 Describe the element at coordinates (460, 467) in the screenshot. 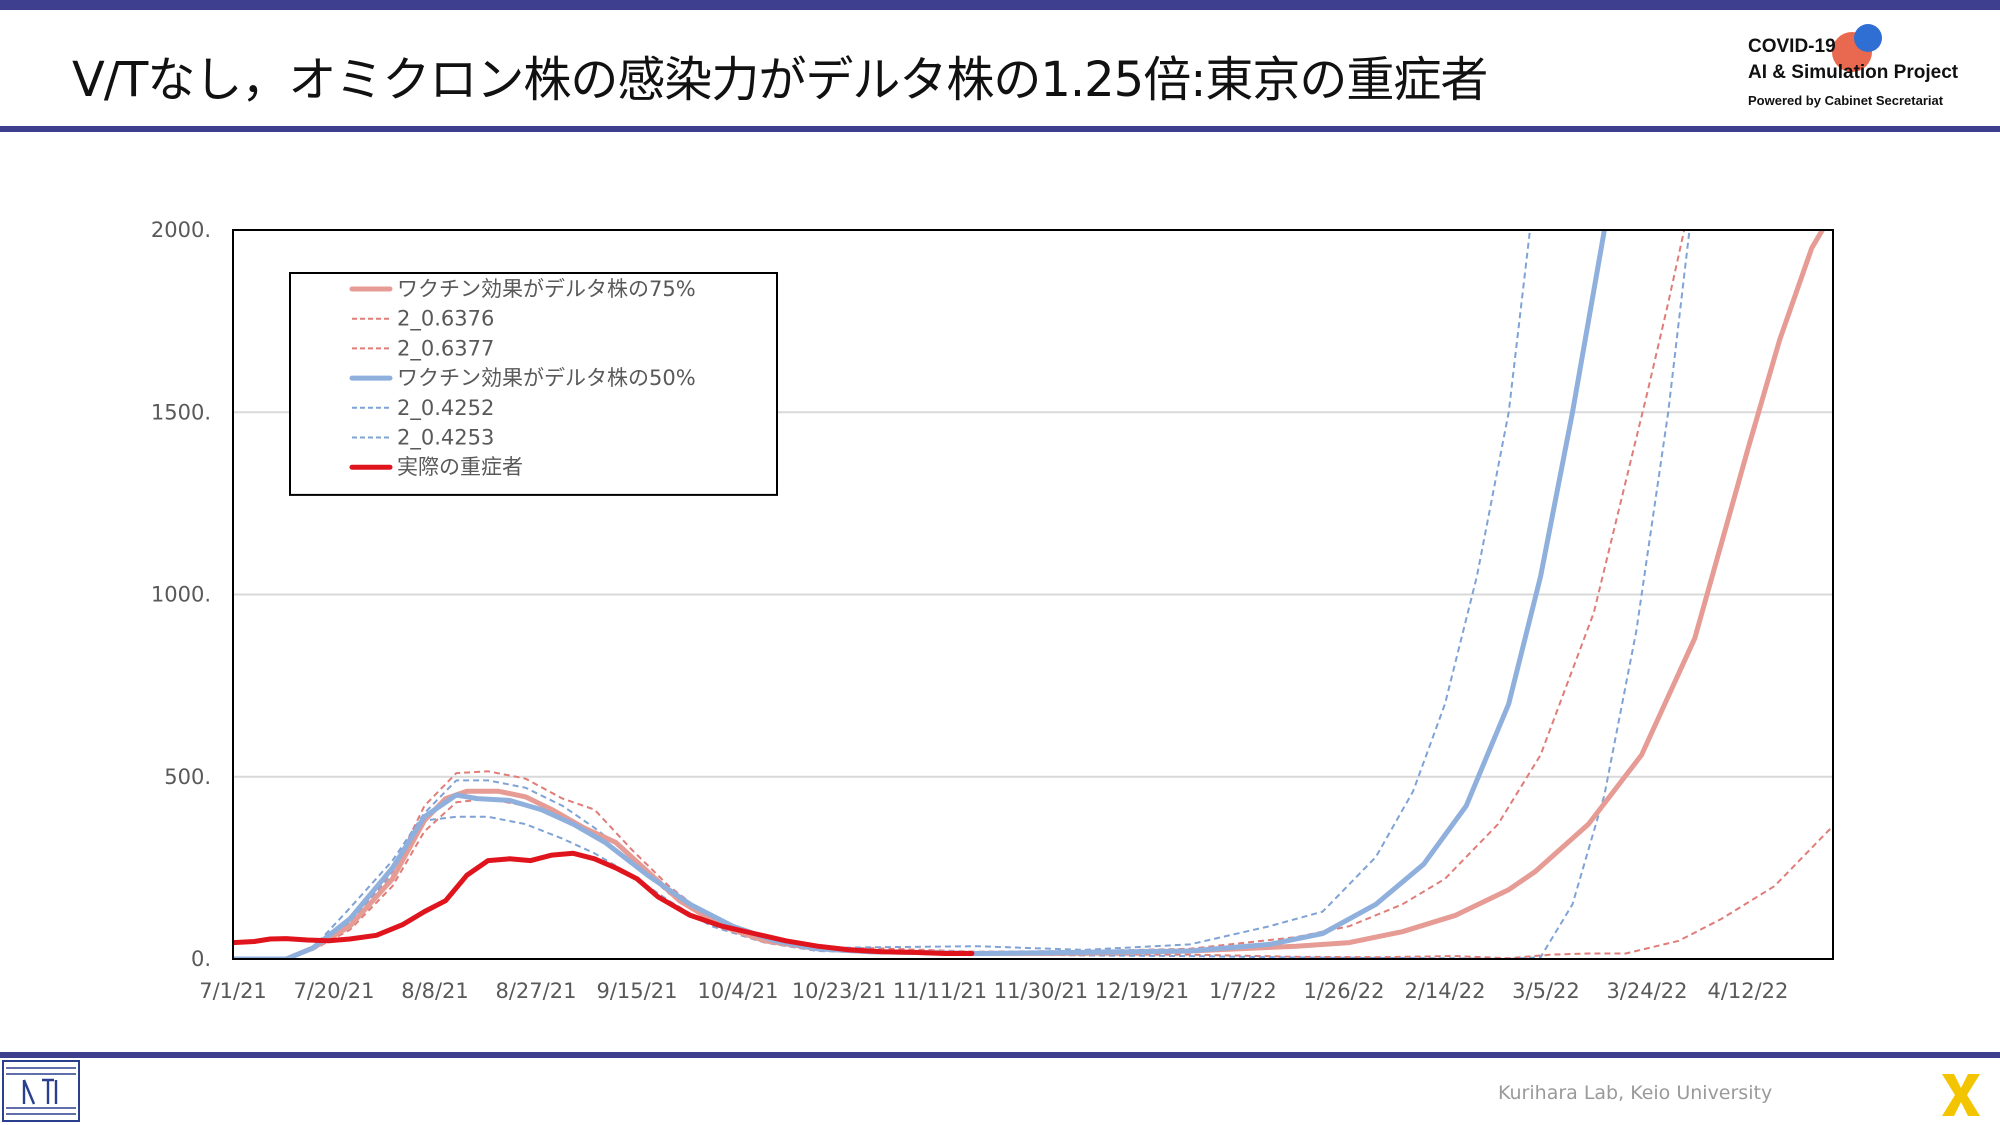

I see `legend-label: 実際の重症者` at that location.